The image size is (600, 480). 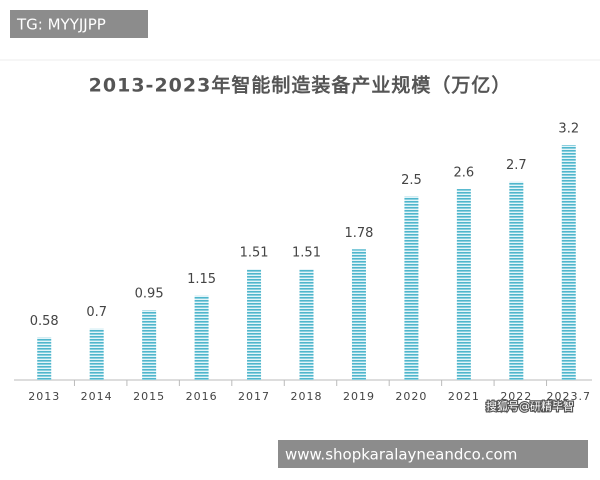 What do you see at coordinates (411, 396) in the screenshot?
I see `x-tick-label: 2020` at bounding box center [411, 396].